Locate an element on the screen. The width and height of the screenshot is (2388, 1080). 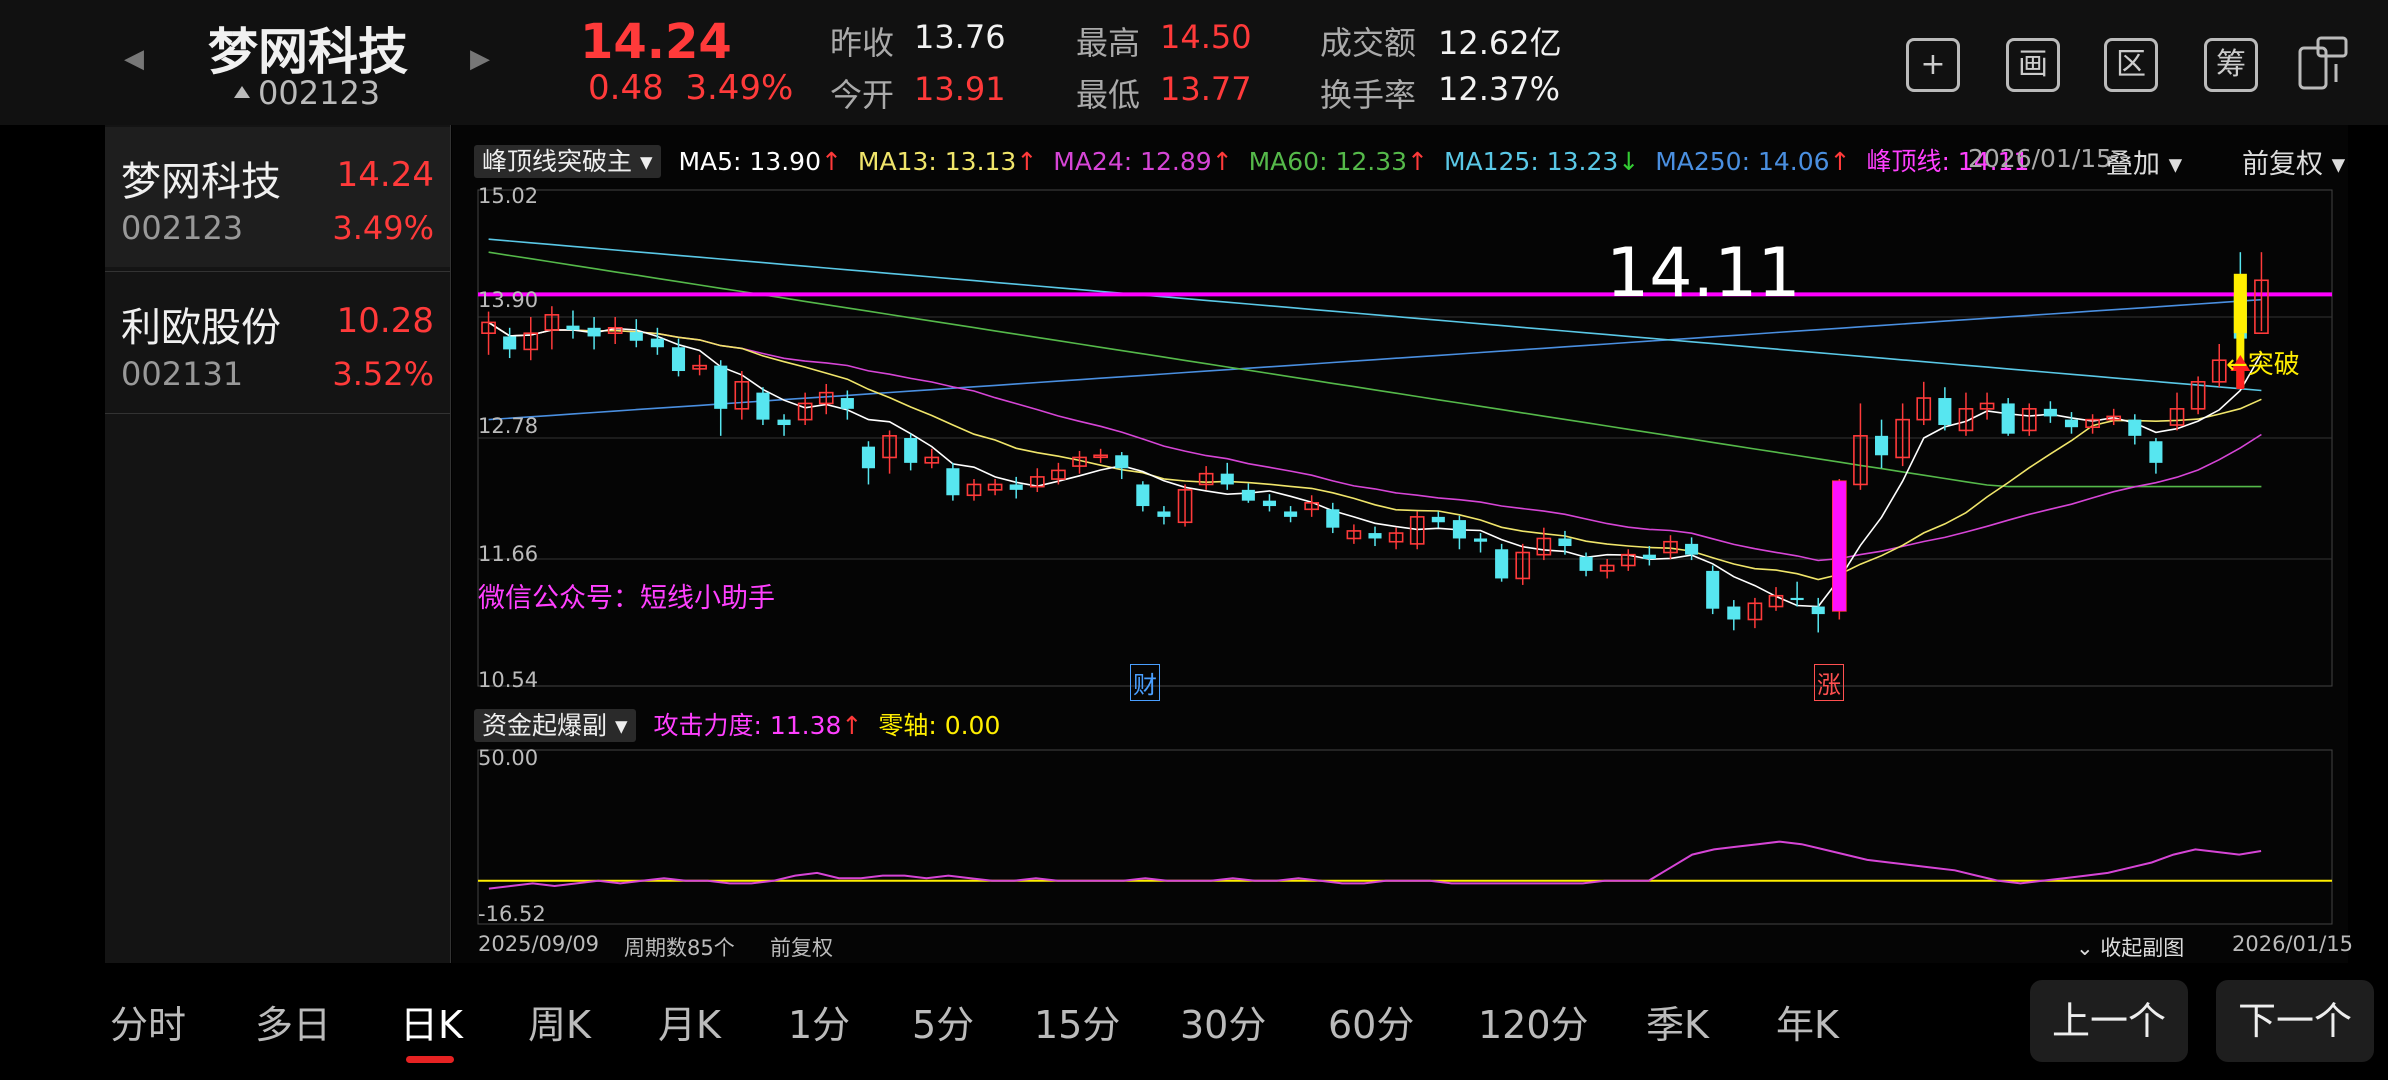
chip-distribution-button: 筹 is located at coordinates (2231, 65).